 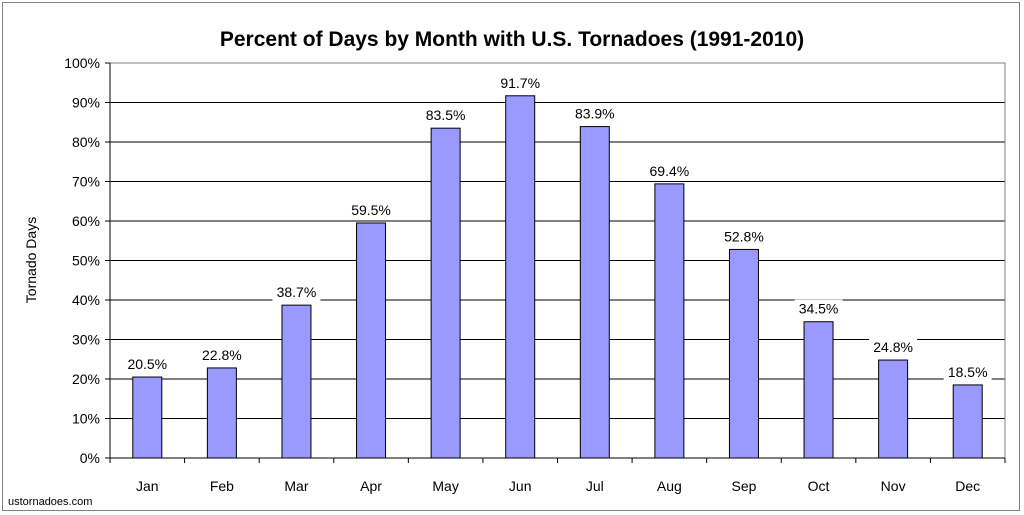 I want to click on bar-jun, so click(x=520, y=277).